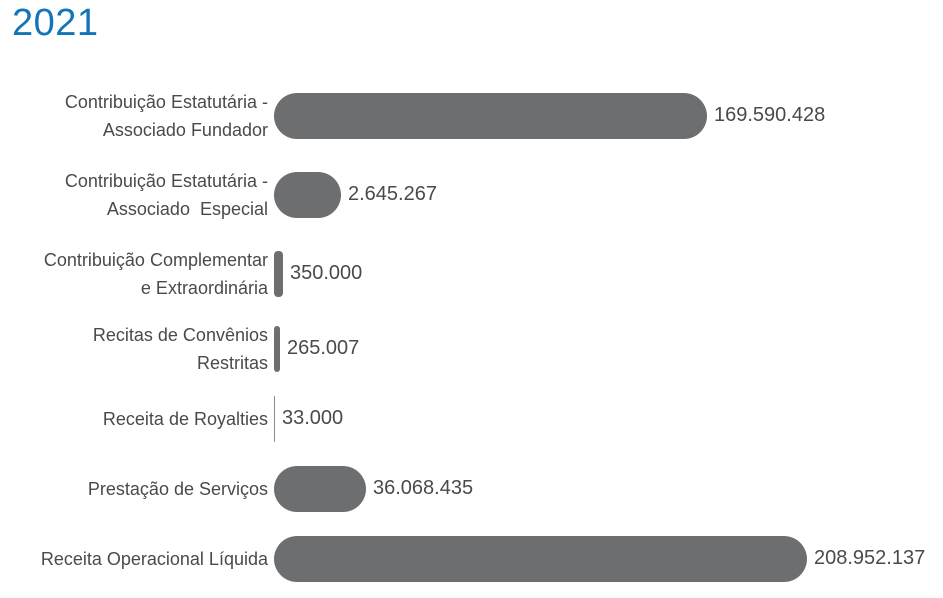 This screenshot has width=943, height=598. I want to click on category-label-line: Recitas de Convênios, so click(180, 335).